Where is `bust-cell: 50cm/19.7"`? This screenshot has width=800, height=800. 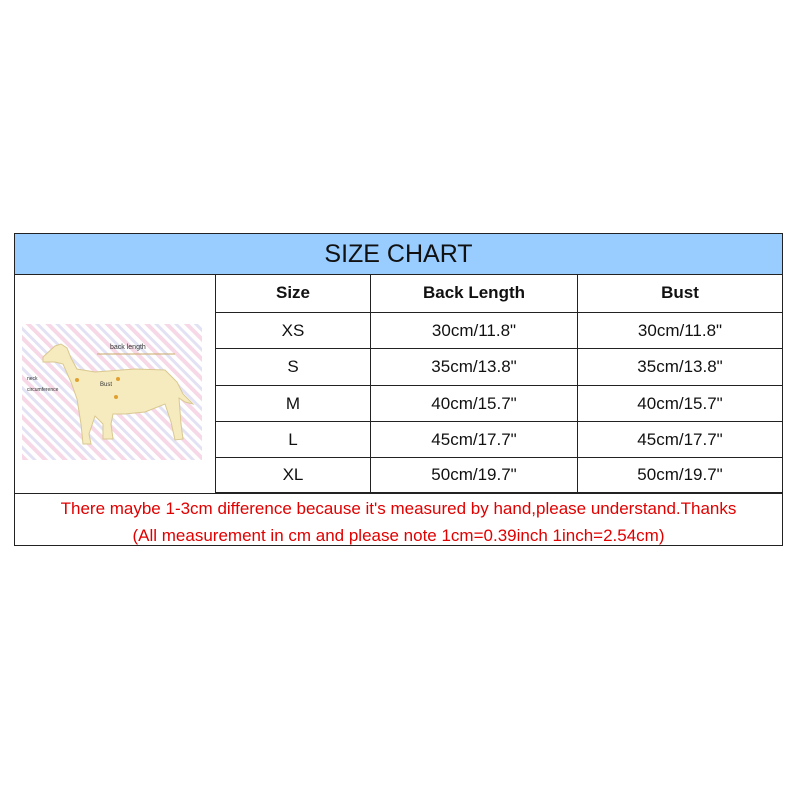
bust-cell: 50cm/19.7" is located at coordinates (680, 474).